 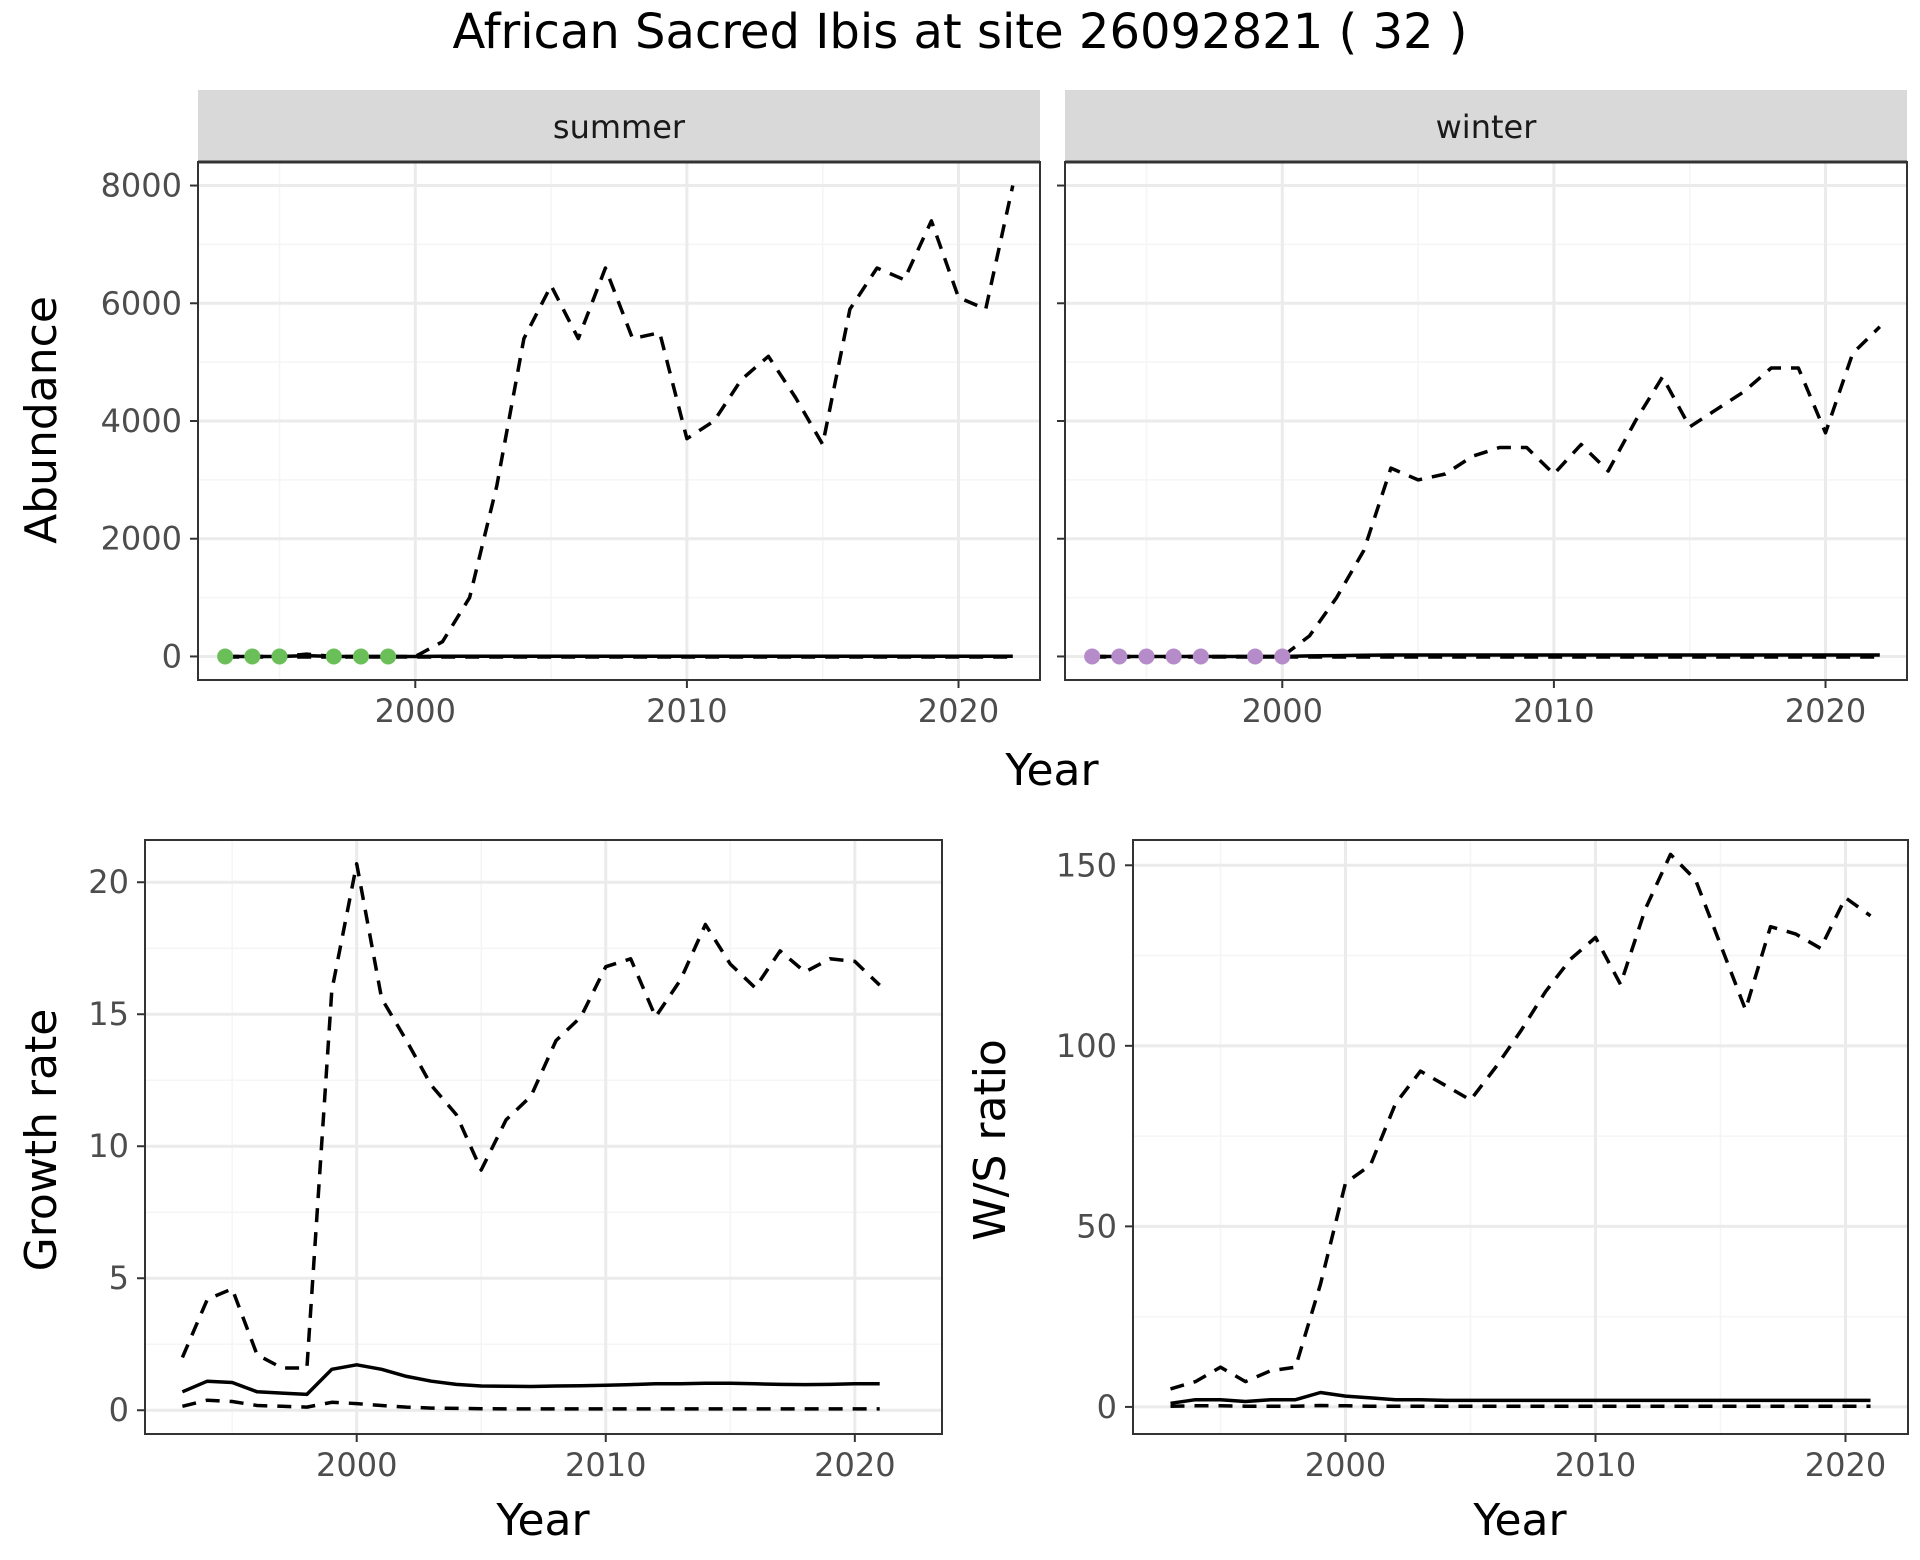 I want to click on ratio-y-tick-label: 150, so click(x=1086, y=865).